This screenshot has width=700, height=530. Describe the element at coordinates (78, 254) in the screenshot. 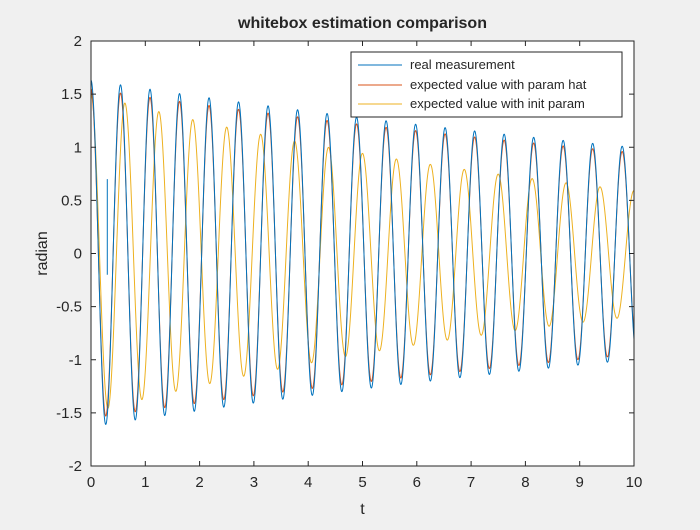

I see `y-tick-label: 0` at that location.